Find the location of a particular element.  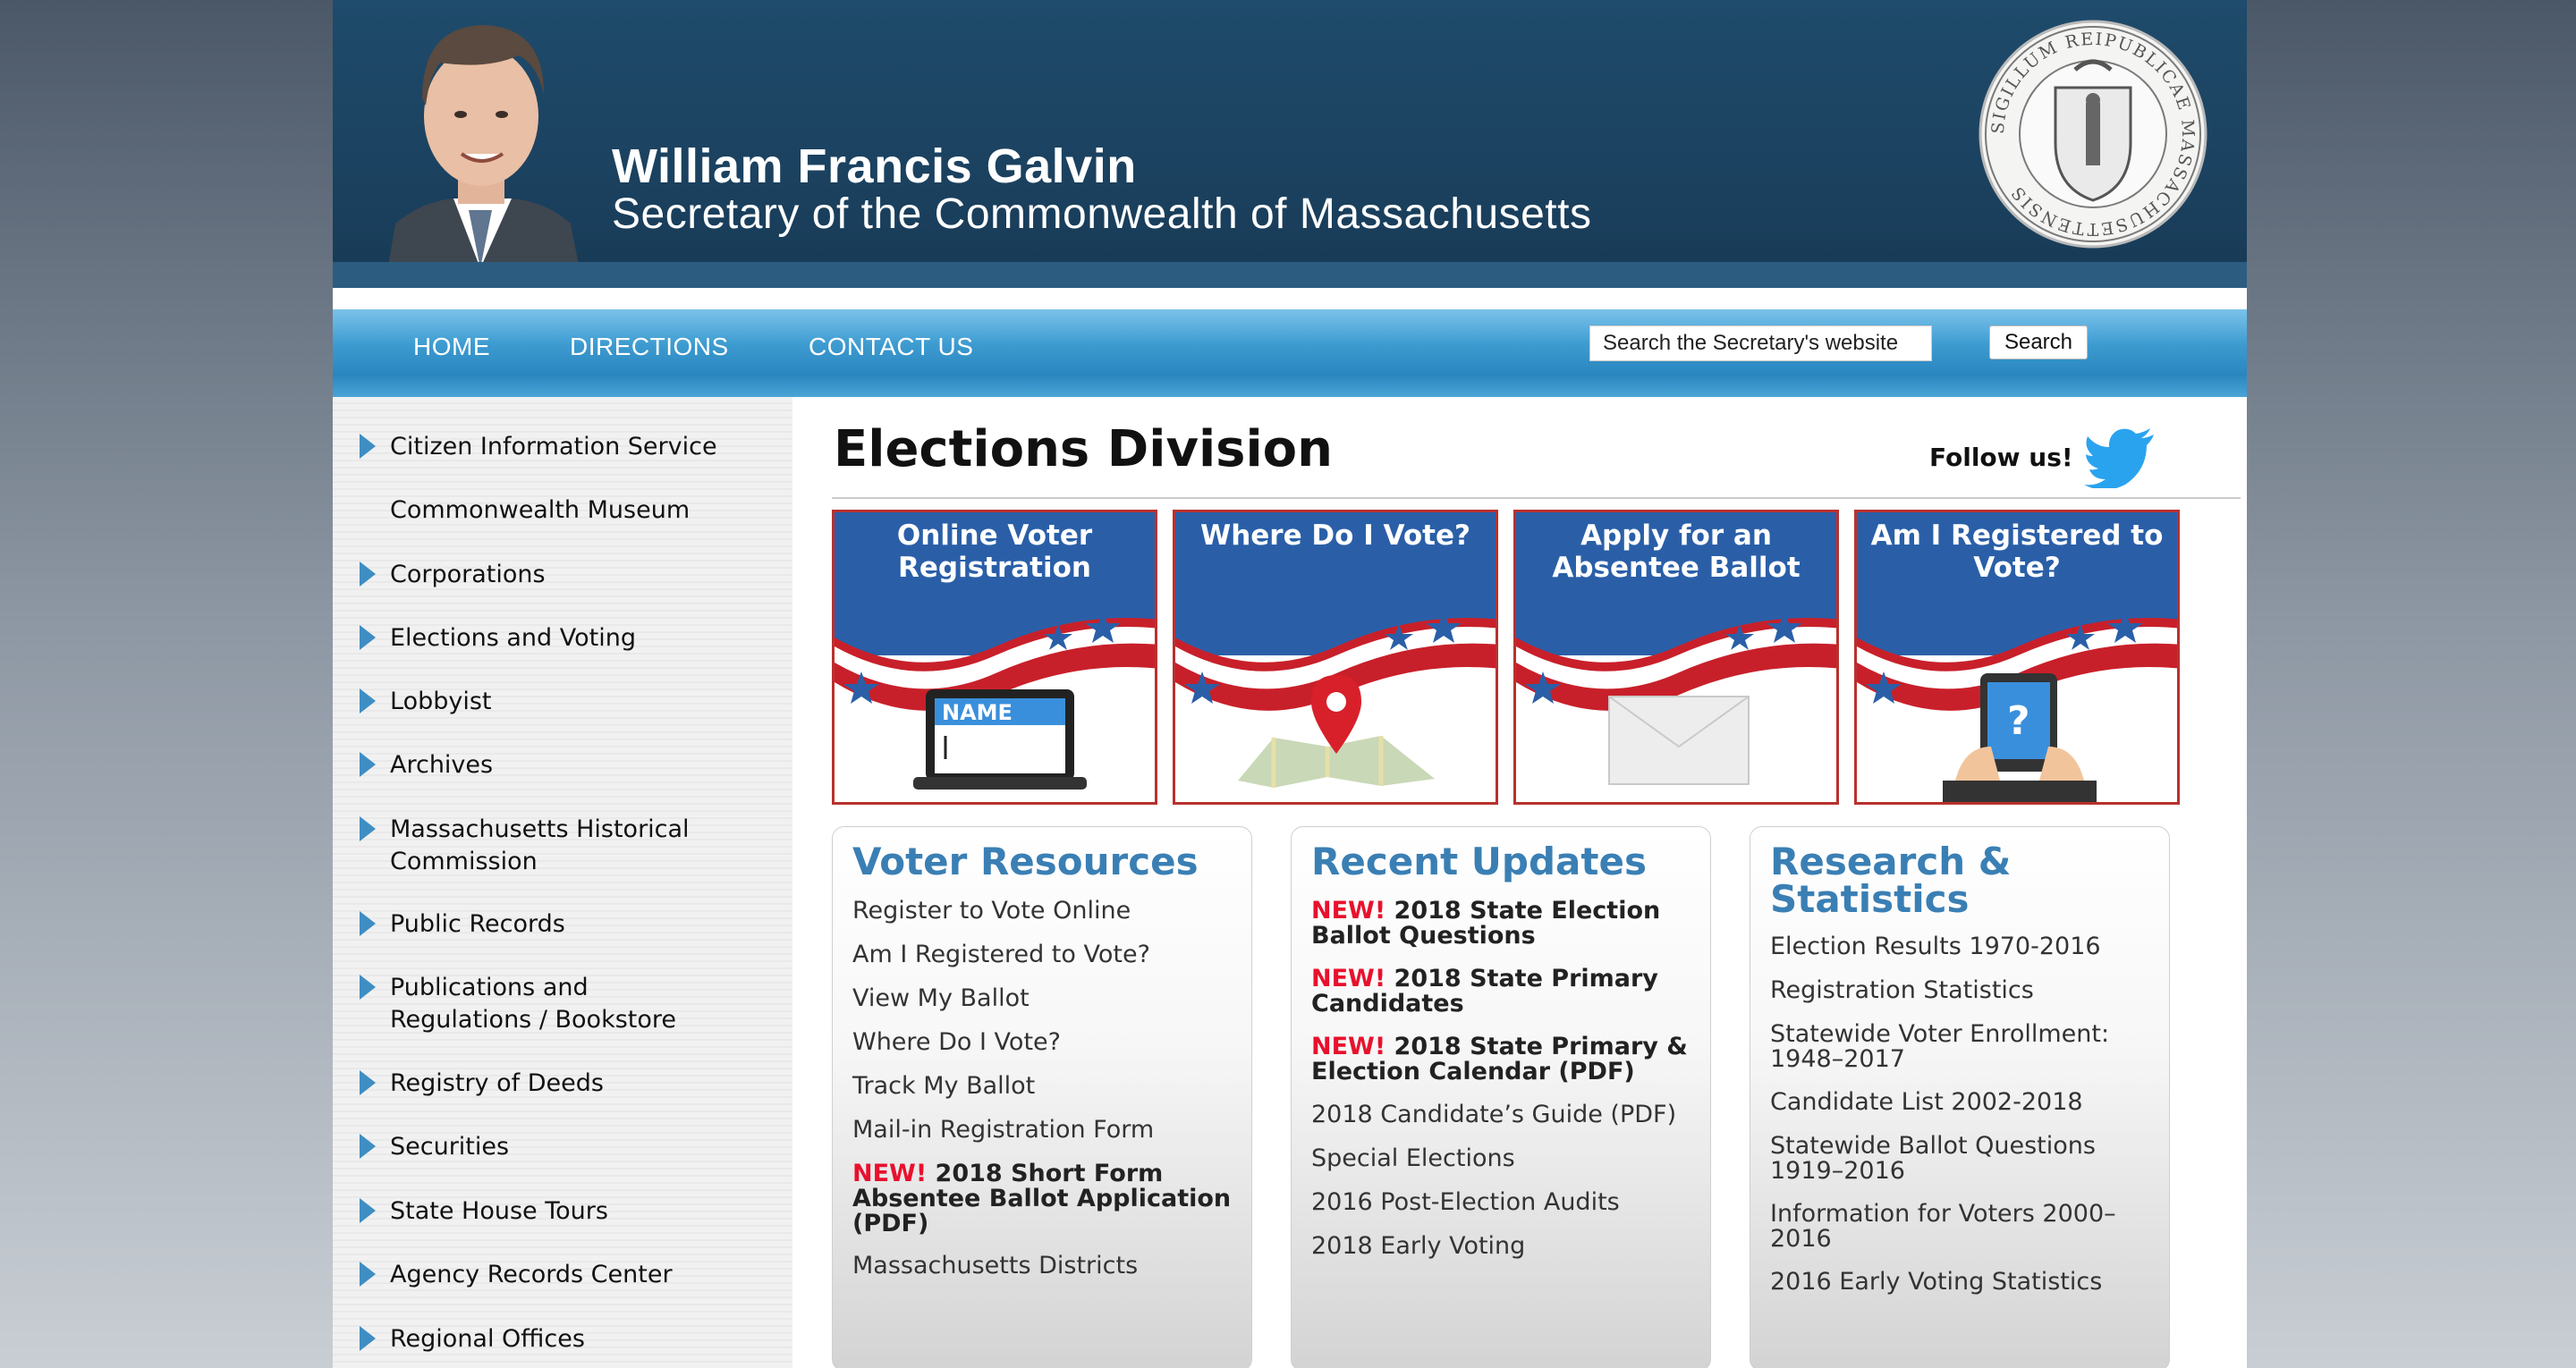

link-early-voting: 2018 Early Voting is located at coordinates (1418, 1246).